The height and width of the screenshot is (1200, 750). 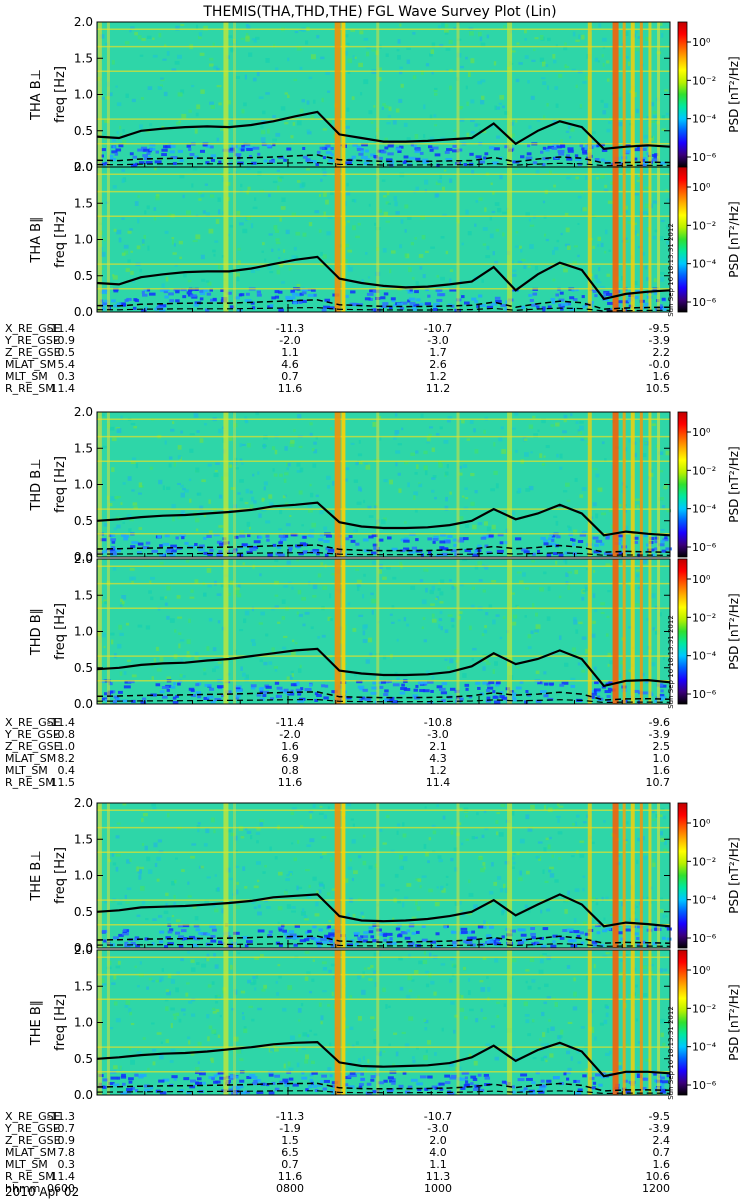 I want to click on ephemeris-value: -9.5, so click(x=659, y=328).